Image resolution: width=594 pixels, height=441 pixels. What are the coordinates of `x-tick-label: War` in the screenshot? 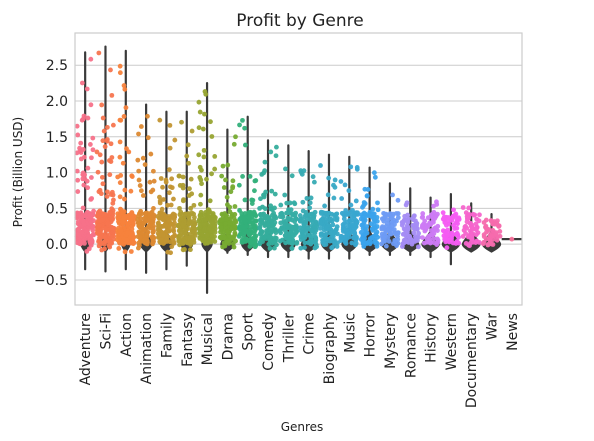 It's located at (493, 327).